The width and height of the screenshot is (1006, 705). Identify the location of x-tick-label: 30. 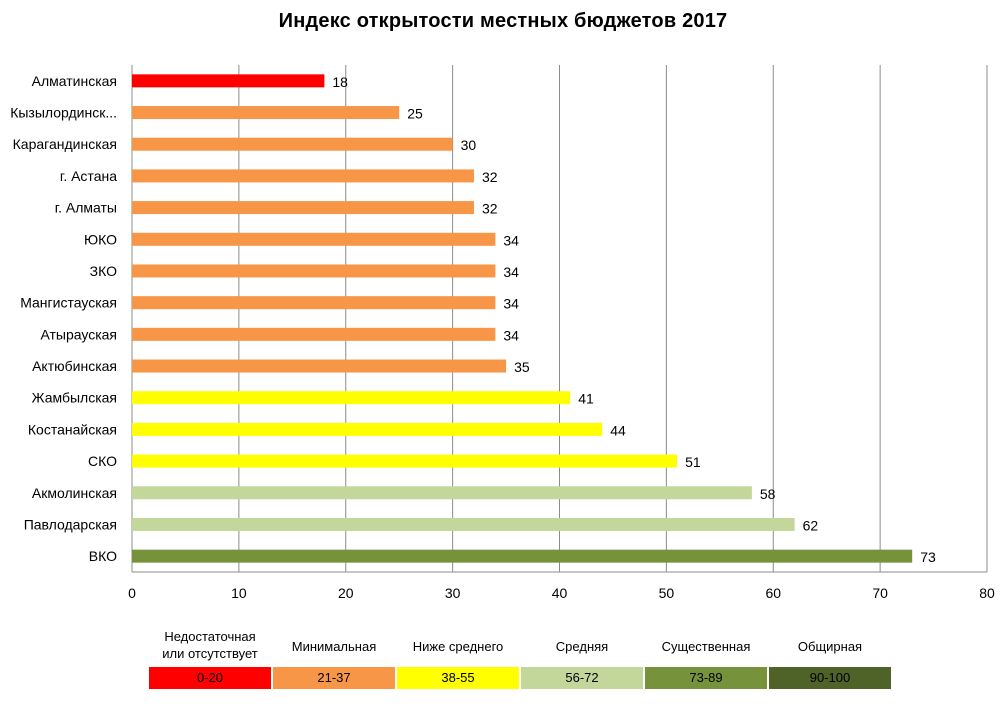
(453, 593).